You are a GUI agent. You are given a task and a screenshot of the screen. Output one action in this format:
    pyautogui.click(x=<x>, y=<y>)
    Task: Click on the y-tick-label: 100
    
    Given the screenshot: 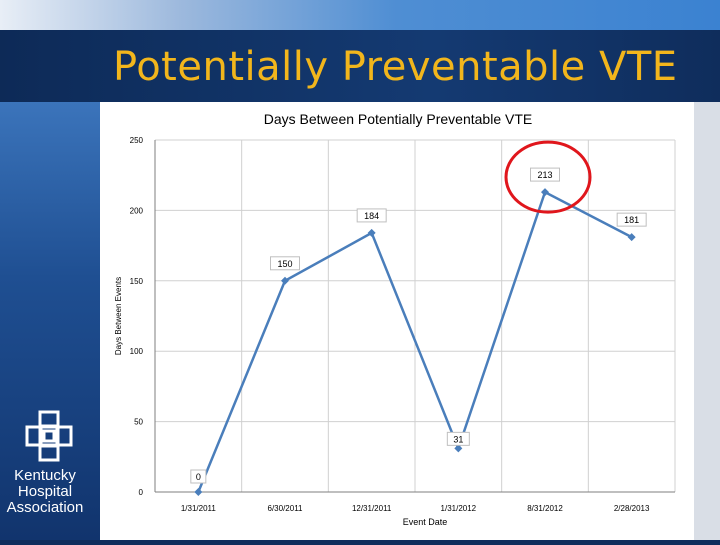 What is the action you would take?
    pyautogui.click(x=137, y=351)
    